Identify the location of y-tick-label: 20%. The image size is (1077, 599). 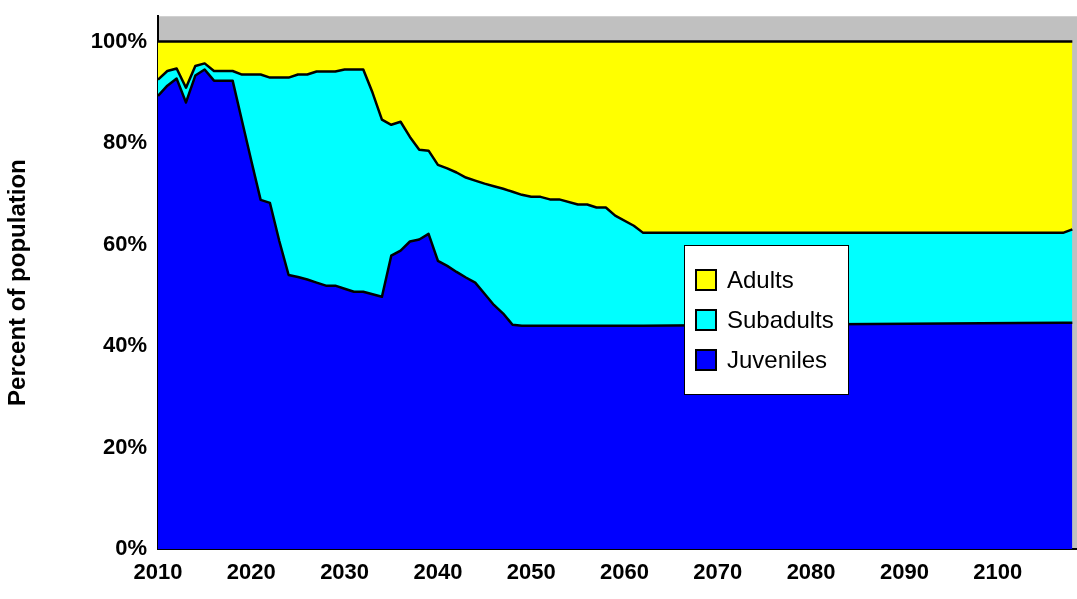
(124, 446).